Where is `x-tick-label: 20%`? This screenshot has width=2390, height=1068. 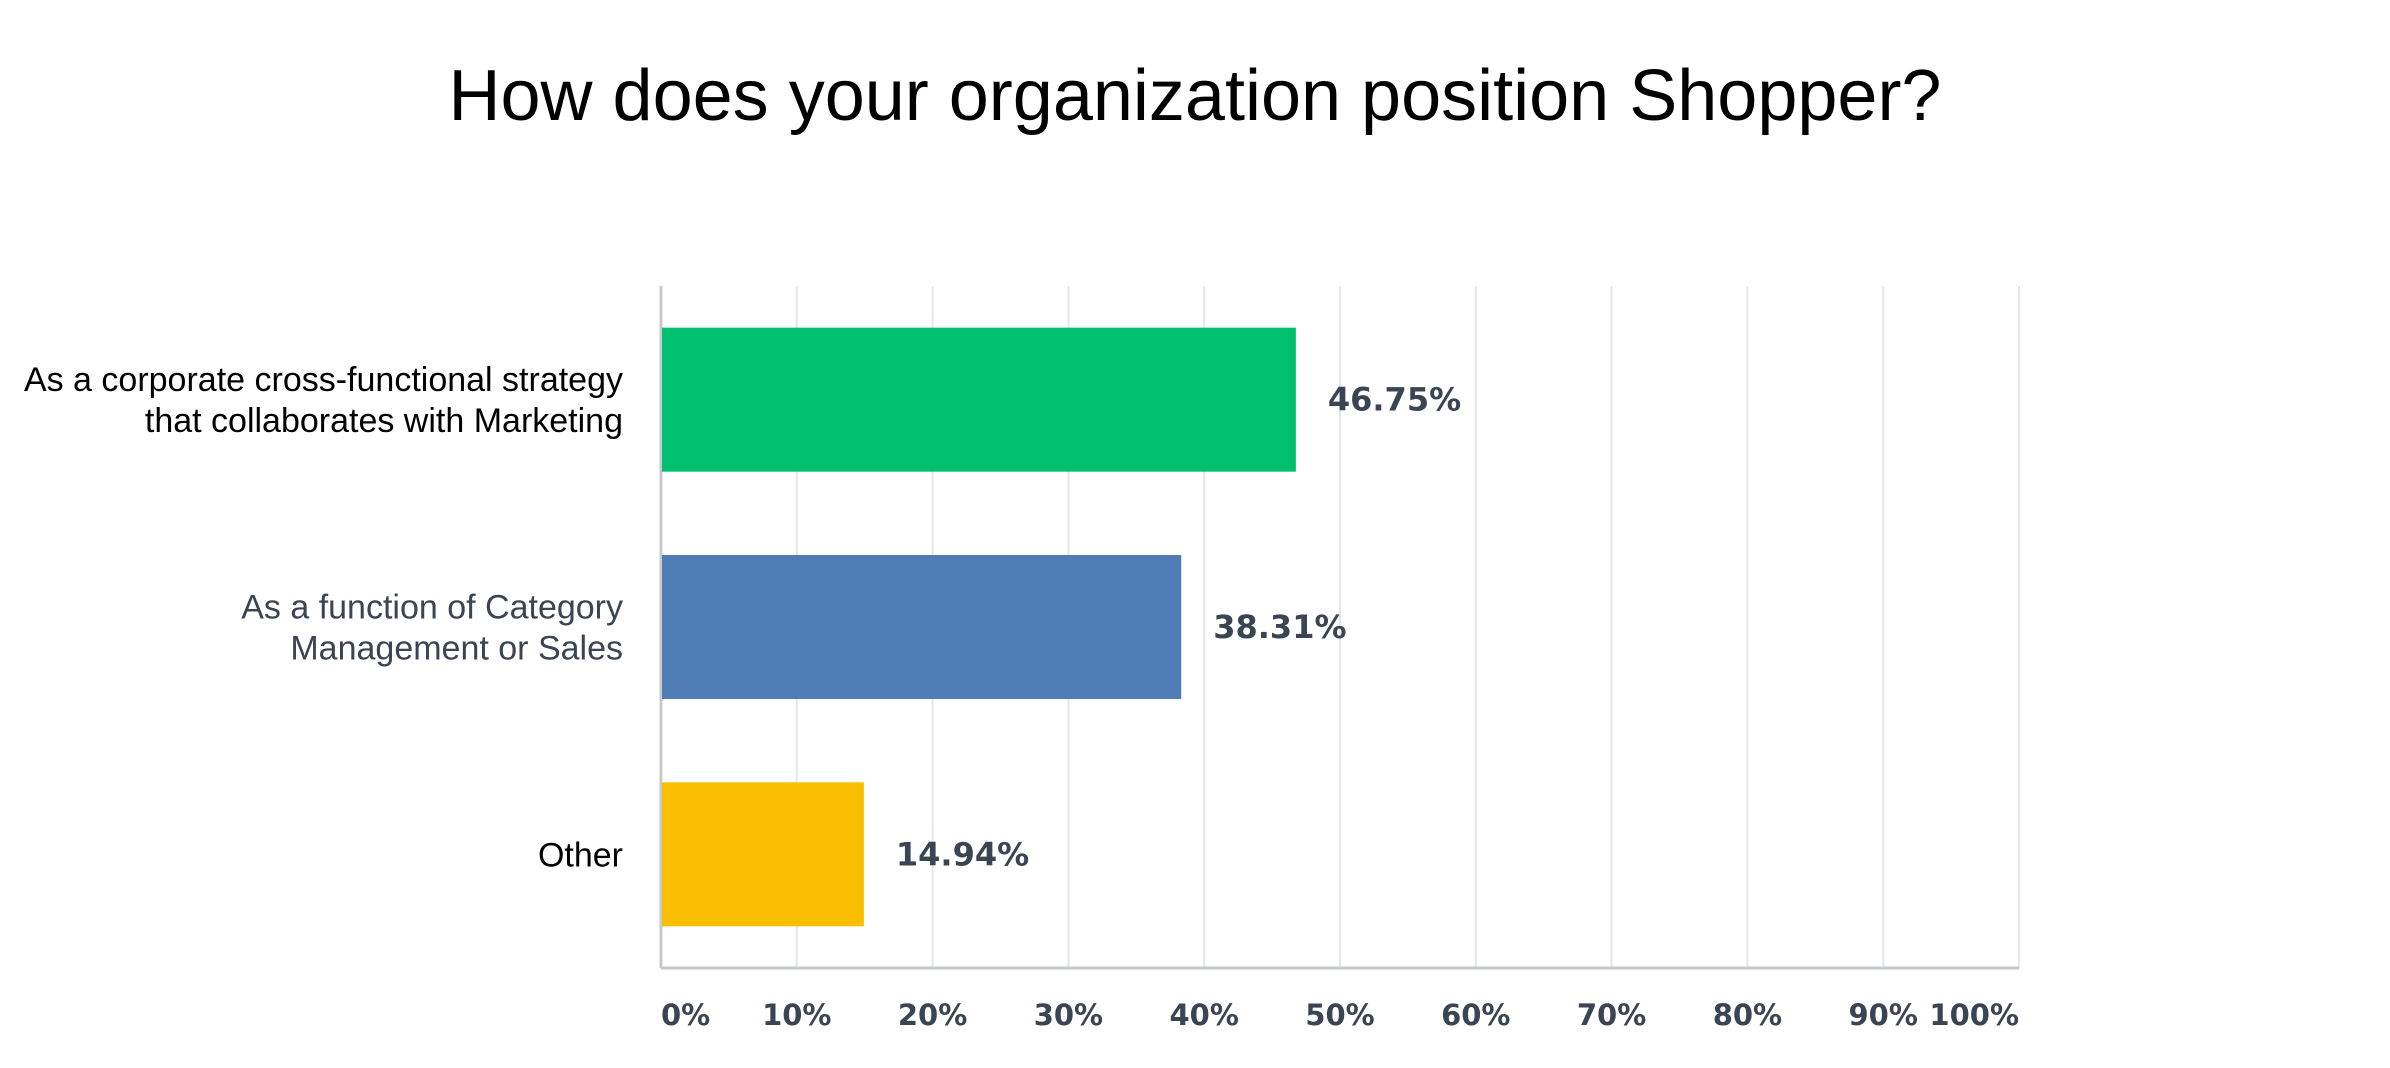
x-tick-label: 20% is located at coordinates (932, 1015).